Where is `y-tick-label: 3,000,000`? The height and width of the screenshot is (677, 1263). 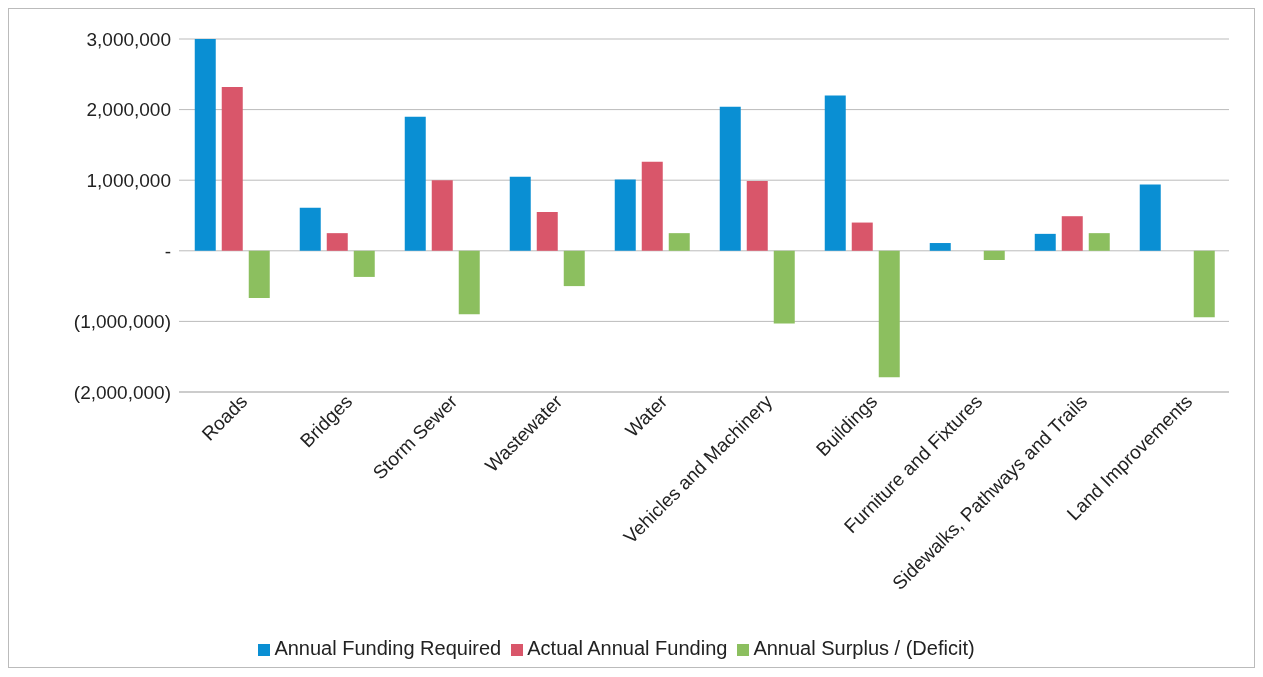 y-tick-label: 3,000,000 is located at coordinates (128, 39).